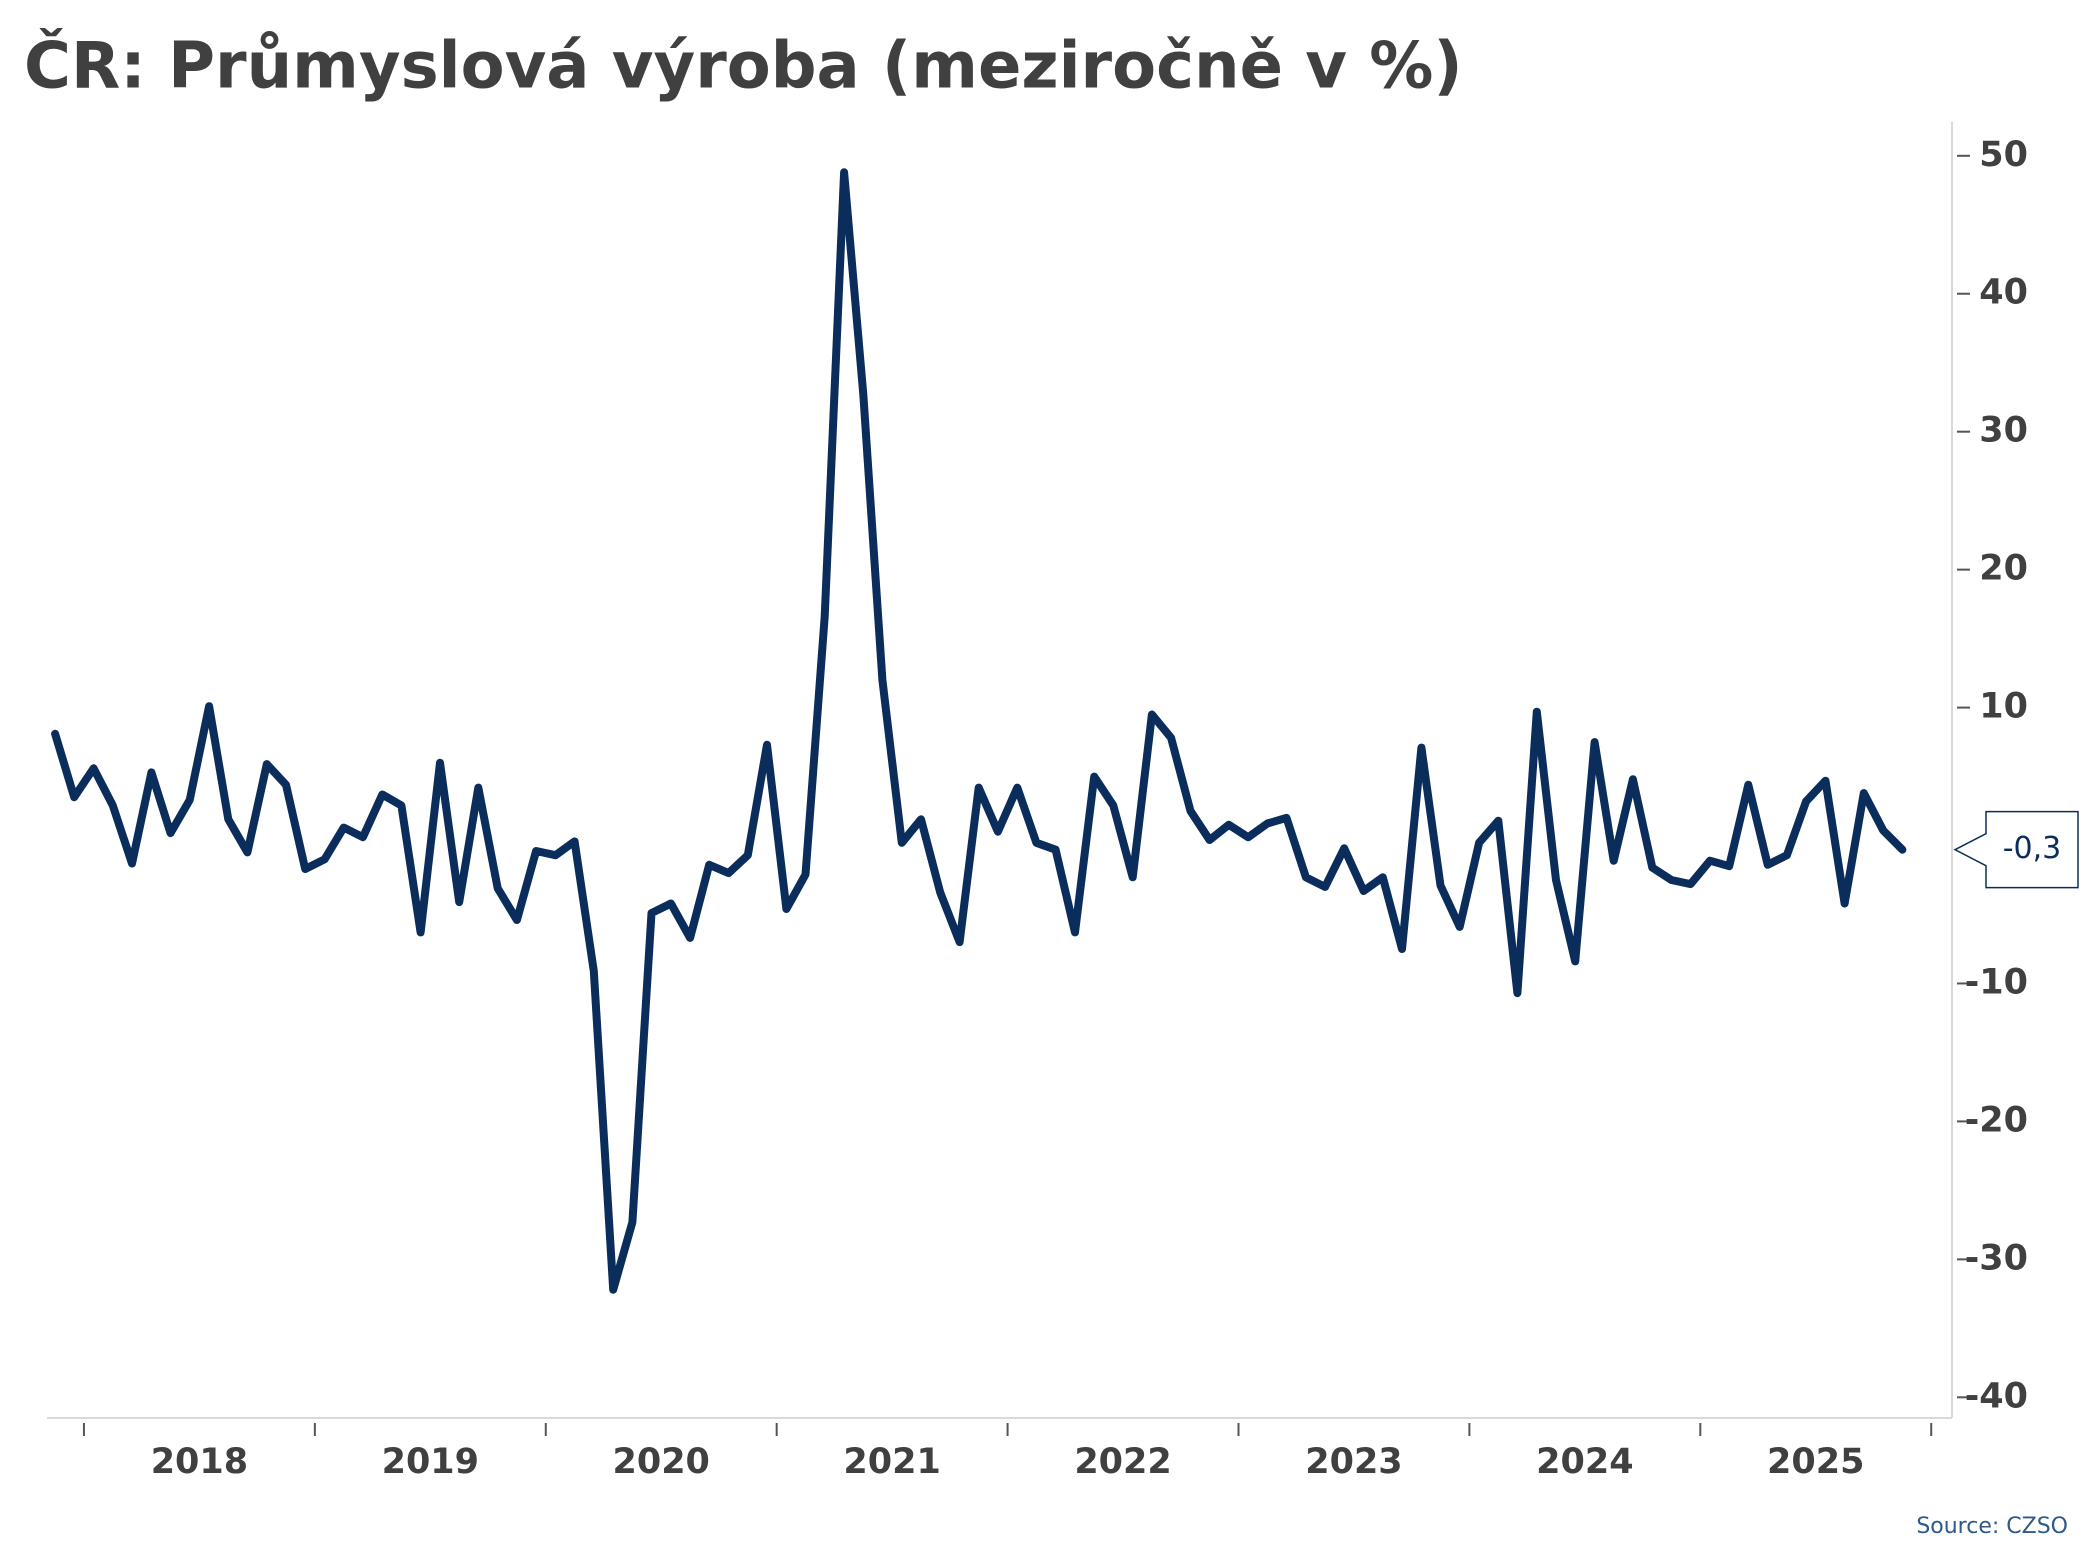 The width and height of the screenshot is (2093, 1568). What do you see at coordinates (1996, 982) in the screenshot?
I see `y-tick-label: -10` at bounding box center [1996, 982].